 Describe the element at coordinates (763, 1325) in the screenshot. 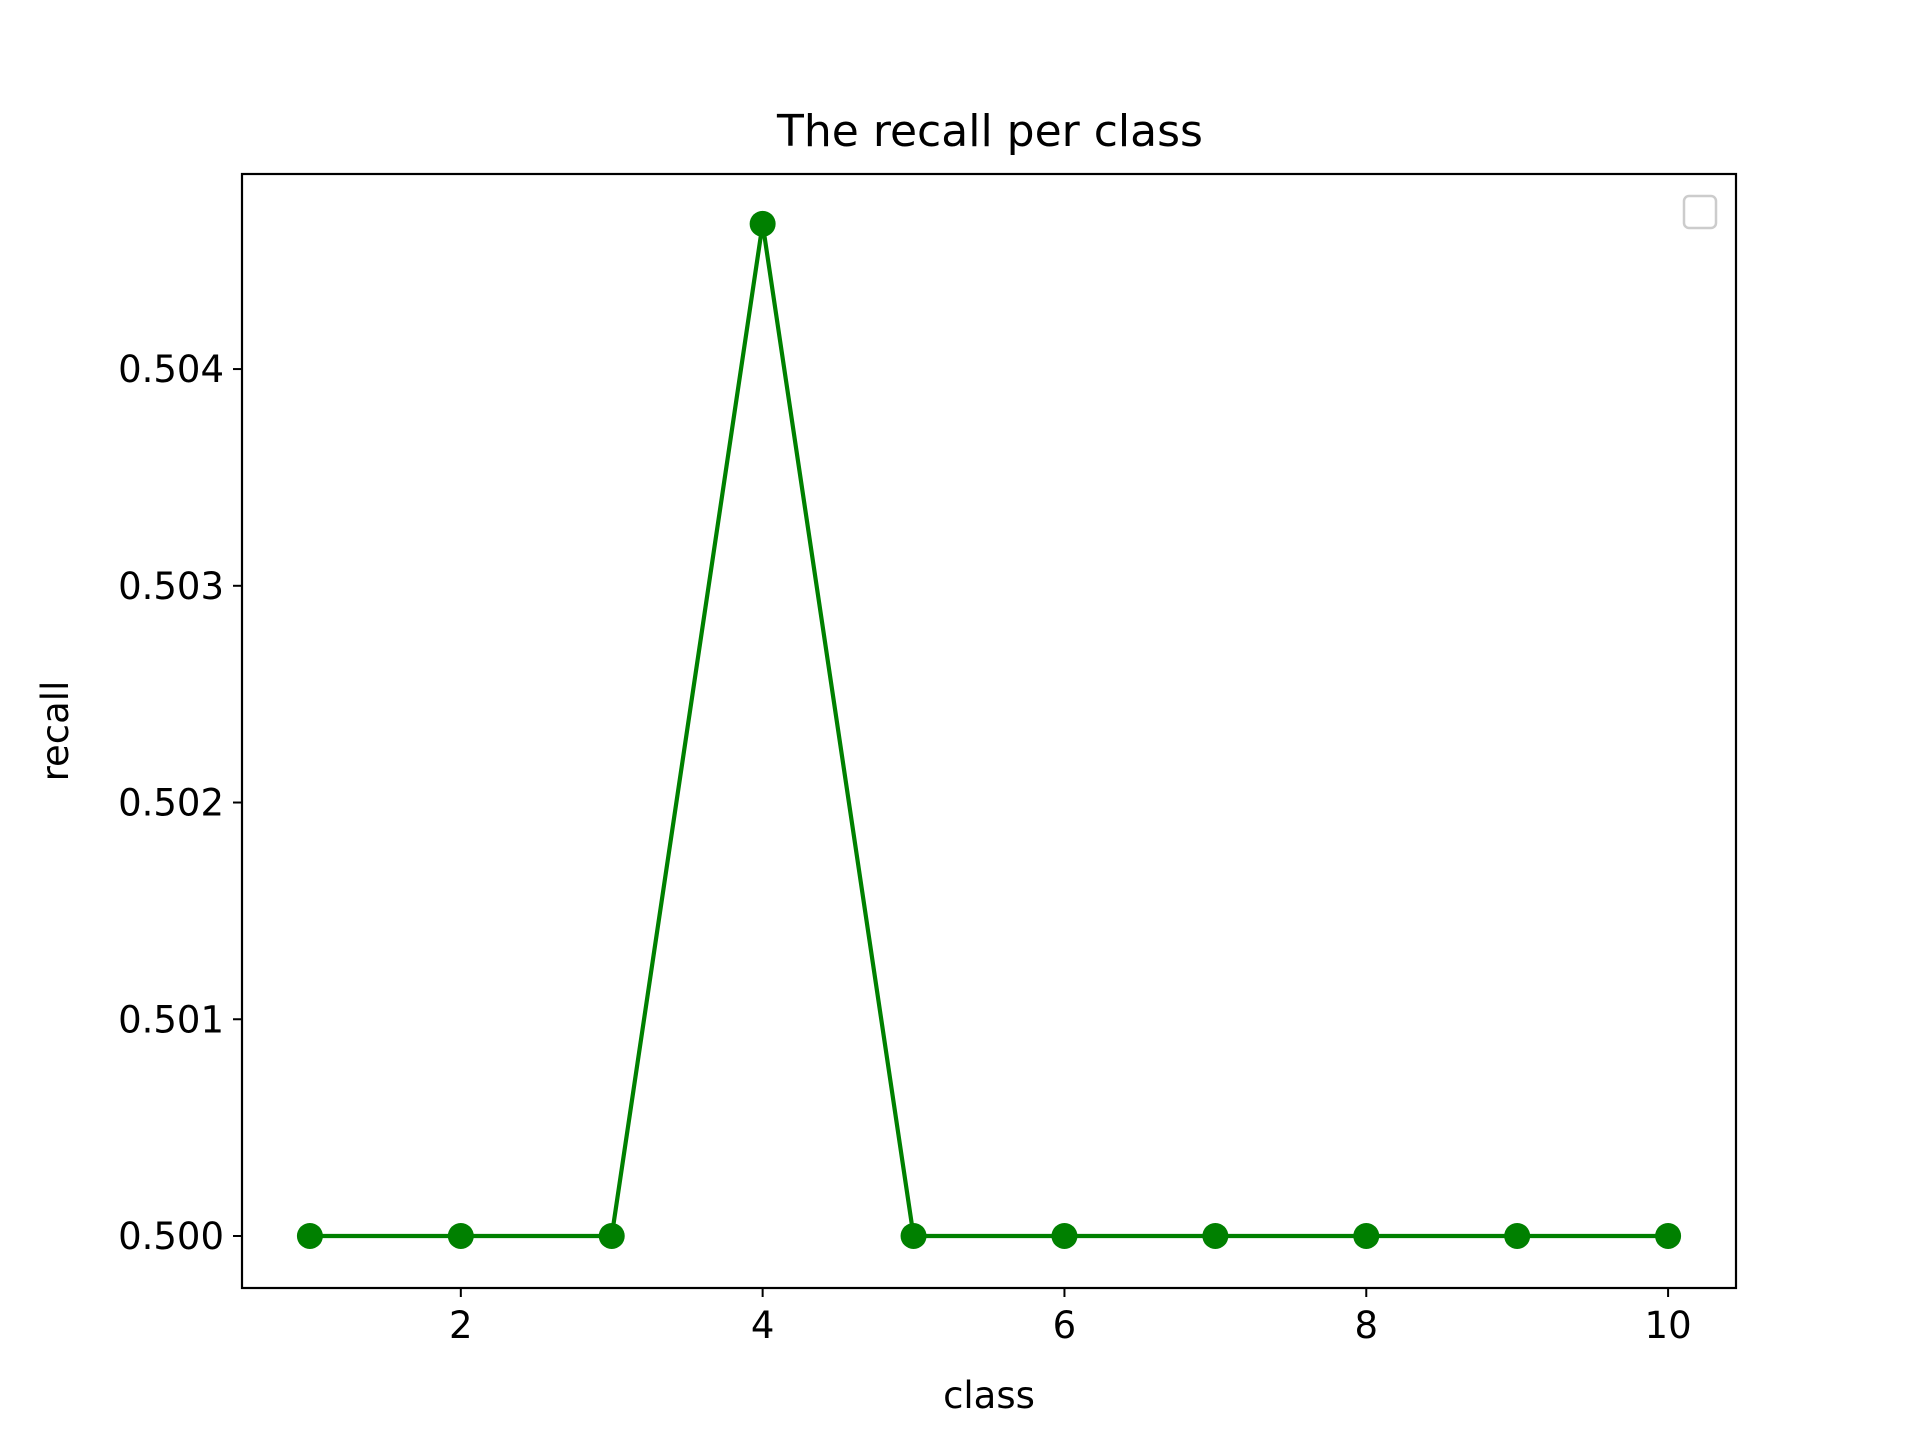

I see `x-tick-label: 4` at that location.